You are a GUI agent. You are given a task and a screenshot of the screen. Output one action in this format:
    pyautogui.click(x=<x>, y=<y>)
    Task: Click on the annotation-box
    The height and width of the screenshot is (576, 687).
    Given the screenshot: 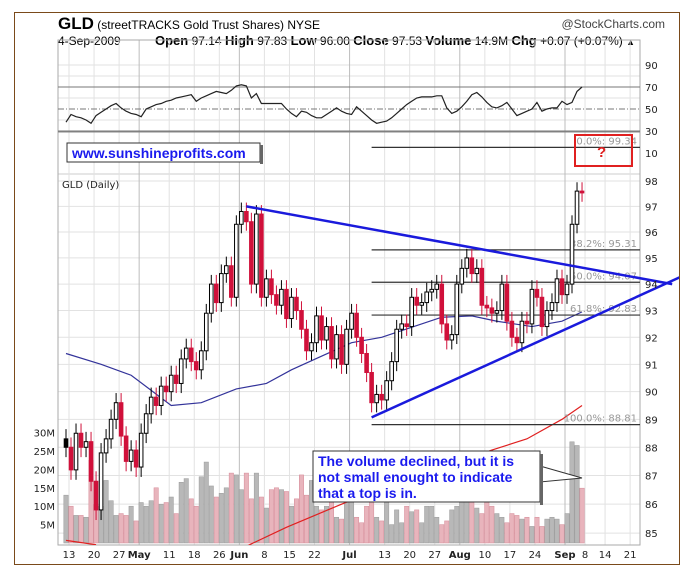 What is the action you would take?
    pyautogui.click(x=426, y=476)
    